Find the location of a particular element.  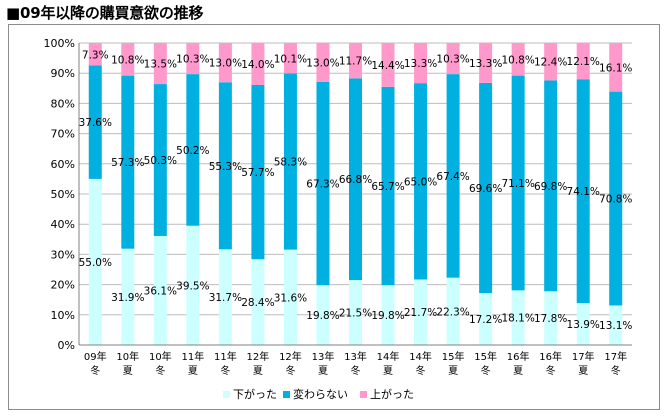

data-label: 57.7% is located at coordinates (257, 173).